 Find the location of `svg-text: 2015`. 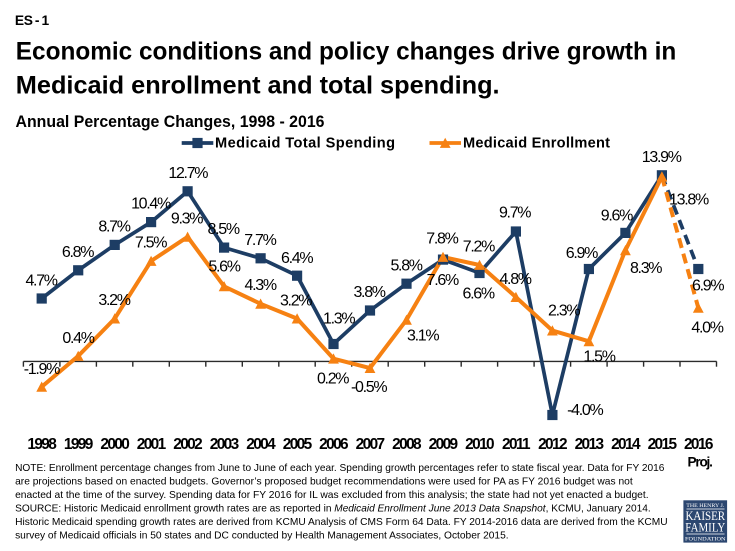

svg-text: 2015 is located at coordinates (663, 444).